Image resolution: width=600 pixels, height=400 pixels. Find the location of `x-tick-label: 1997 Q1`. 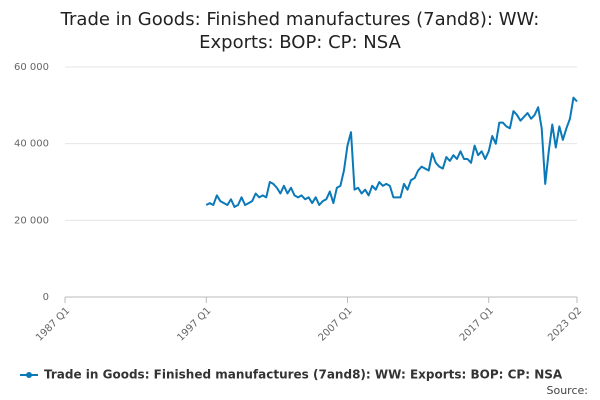

x-tick-label: 1997 Q1 is located at coordinates (194, 324).